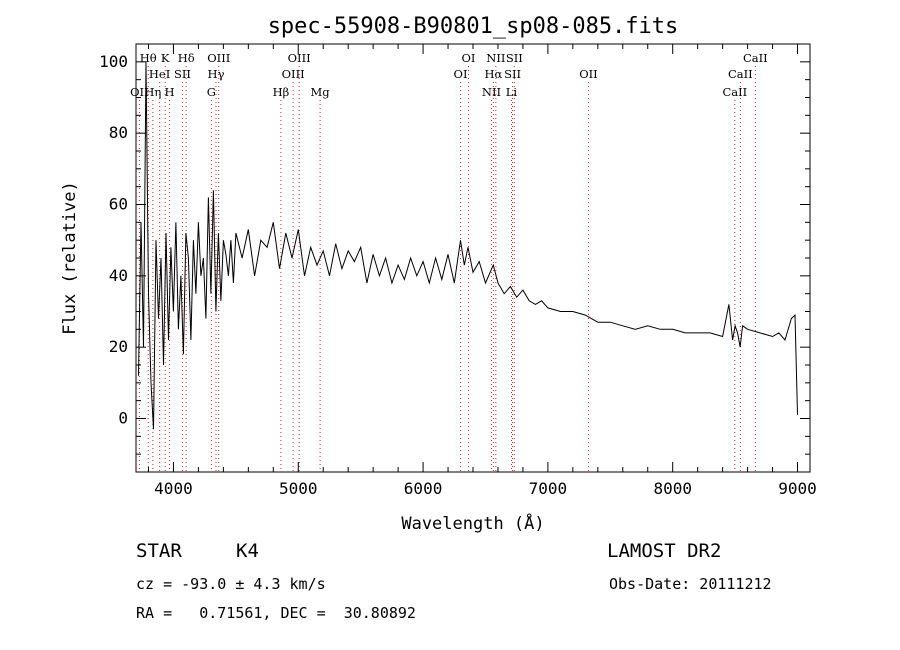 This screenshot has width=900, height=650. What do you see at coordinates (113, 61) in the screenshot?
I see `y-tick-label: 100` at bounding box center [113, 61].